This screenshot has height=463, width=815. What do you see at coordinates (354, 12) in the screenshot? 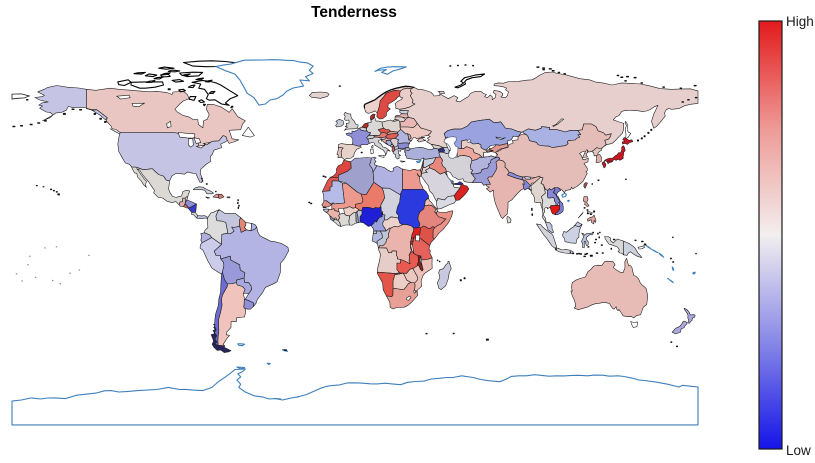
I see `svg-text: Tenderness` at bounding box center [354, 12].